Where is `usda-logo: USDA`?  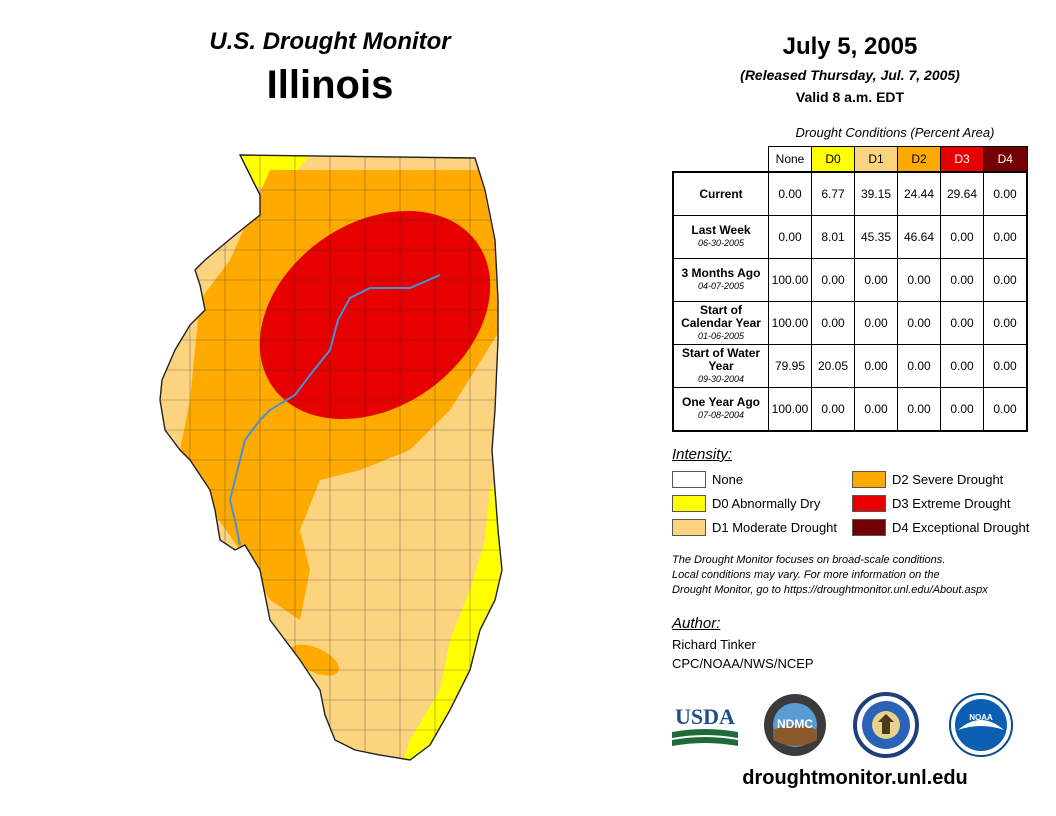 usda-logo: USDA is located at coordinates (705, 725).